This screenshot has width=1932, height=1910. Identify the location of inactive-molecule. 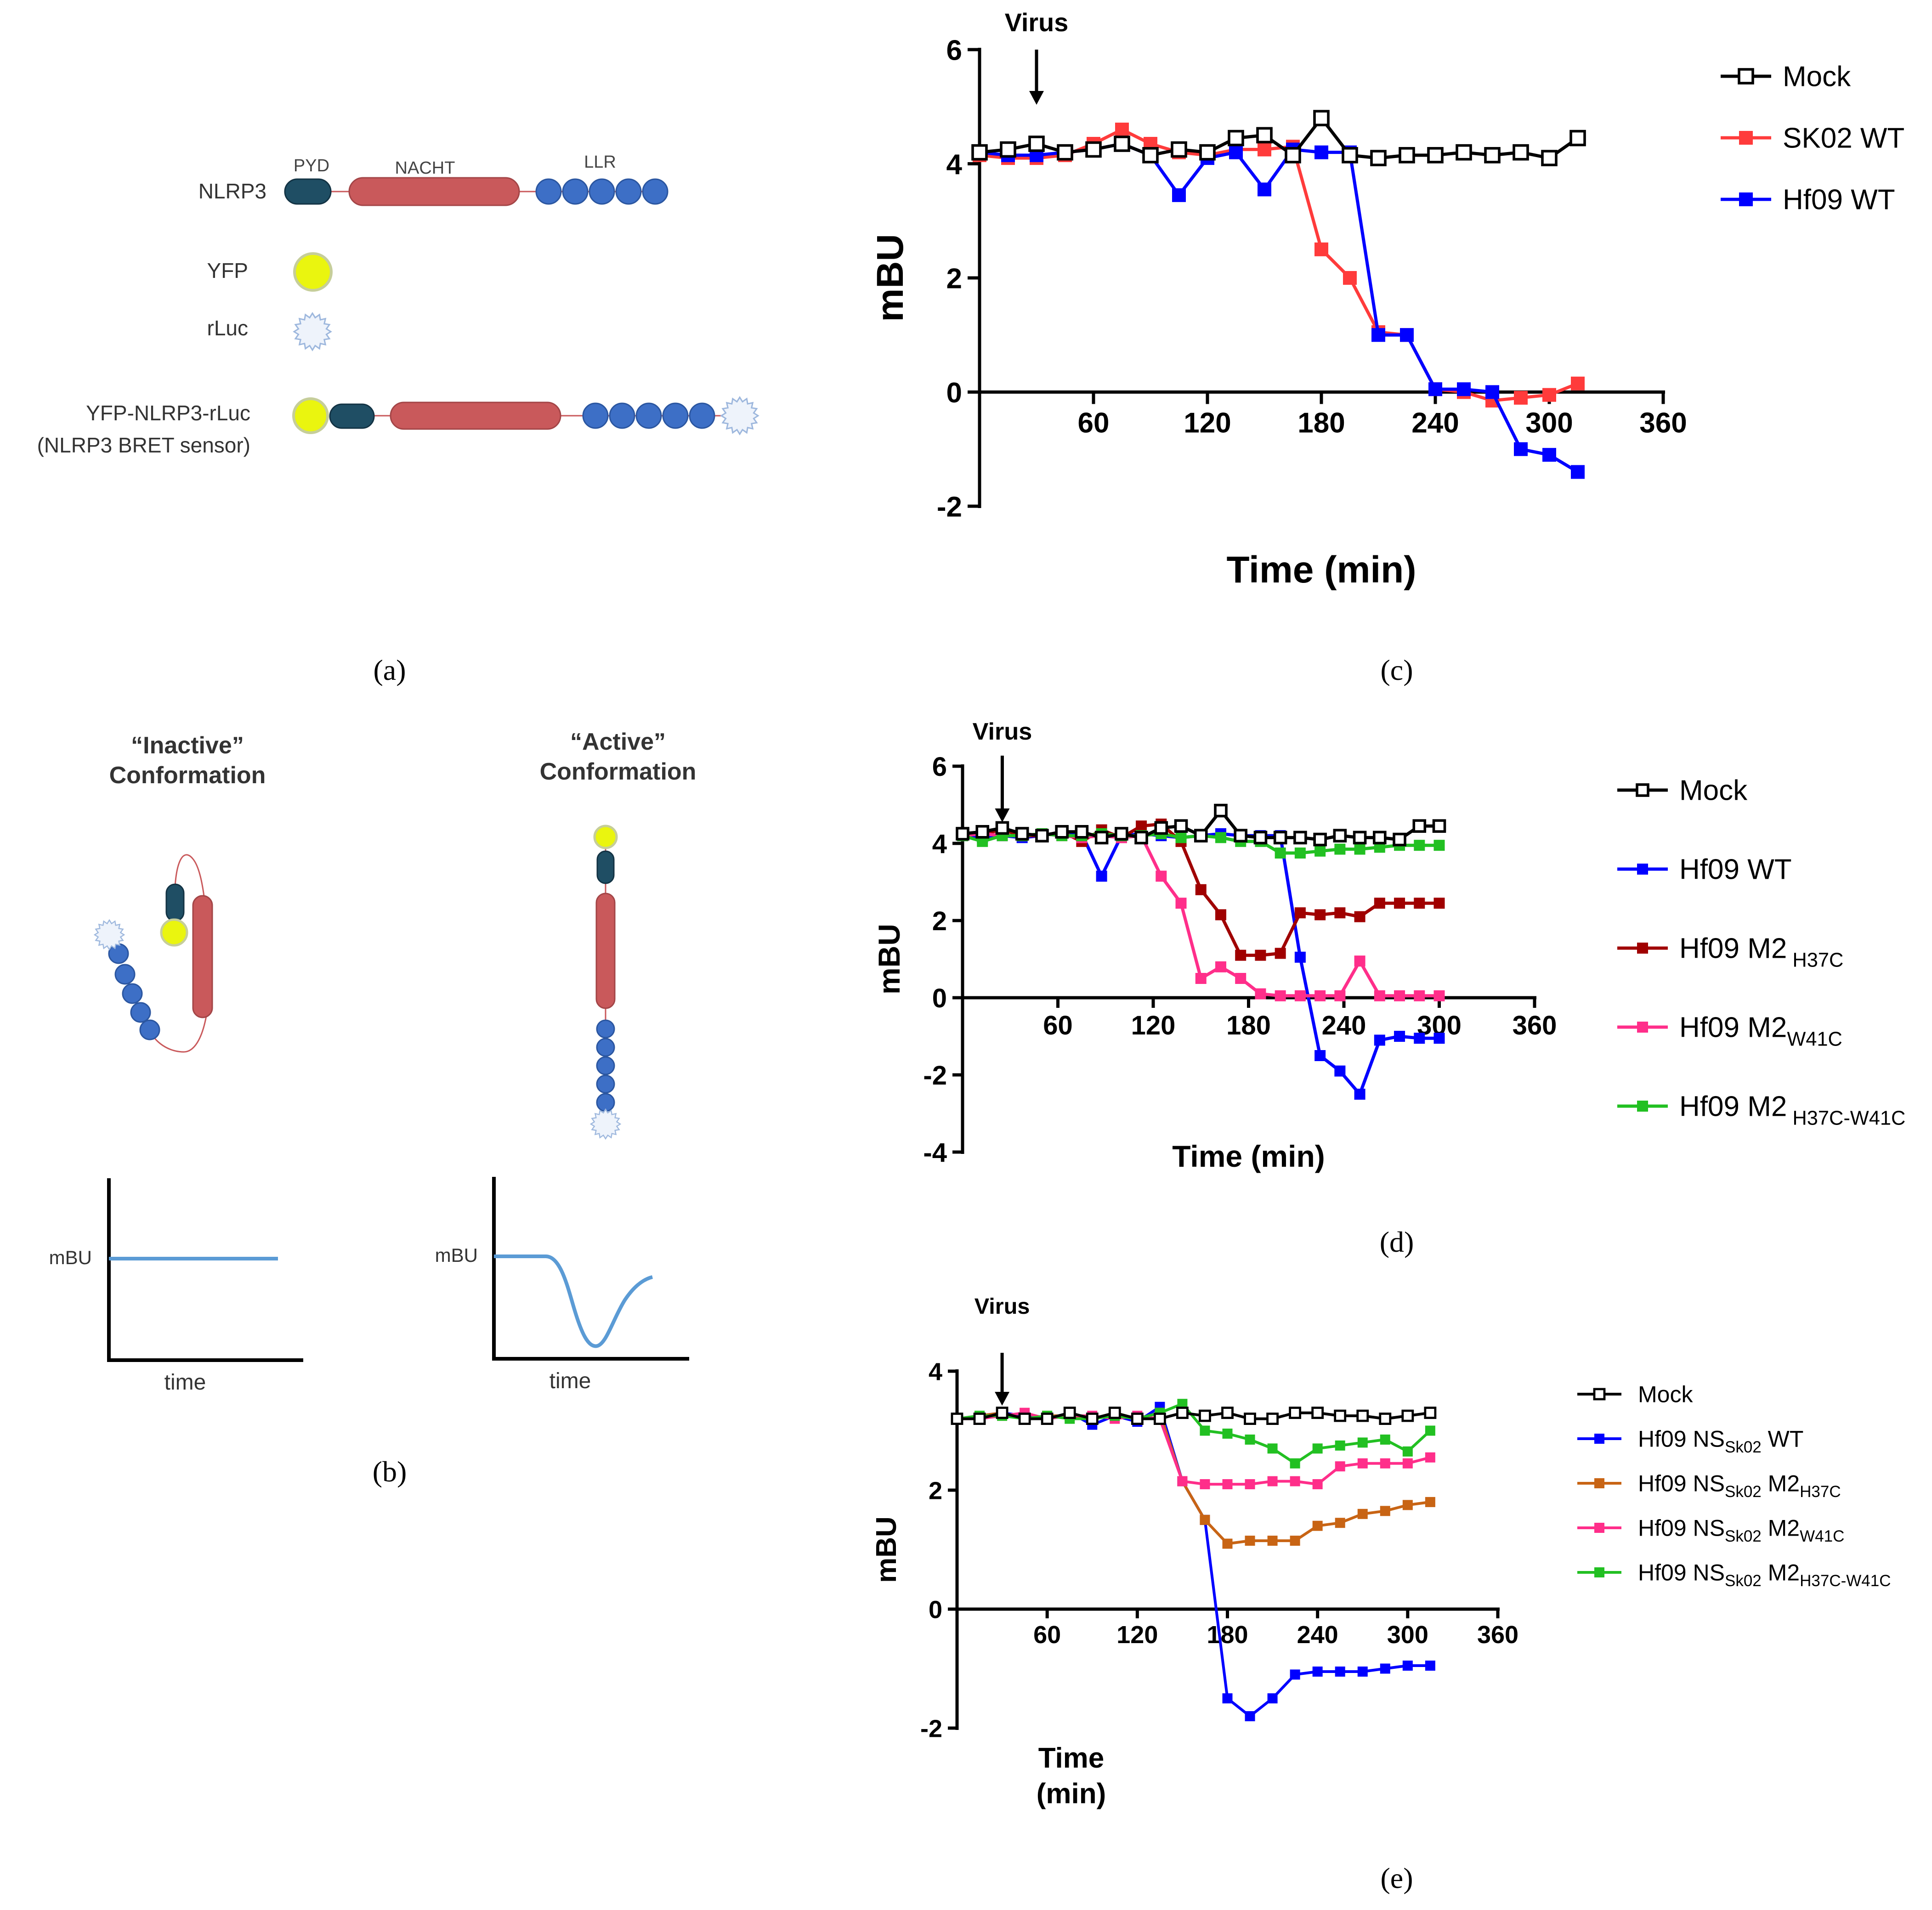
(160, 953).